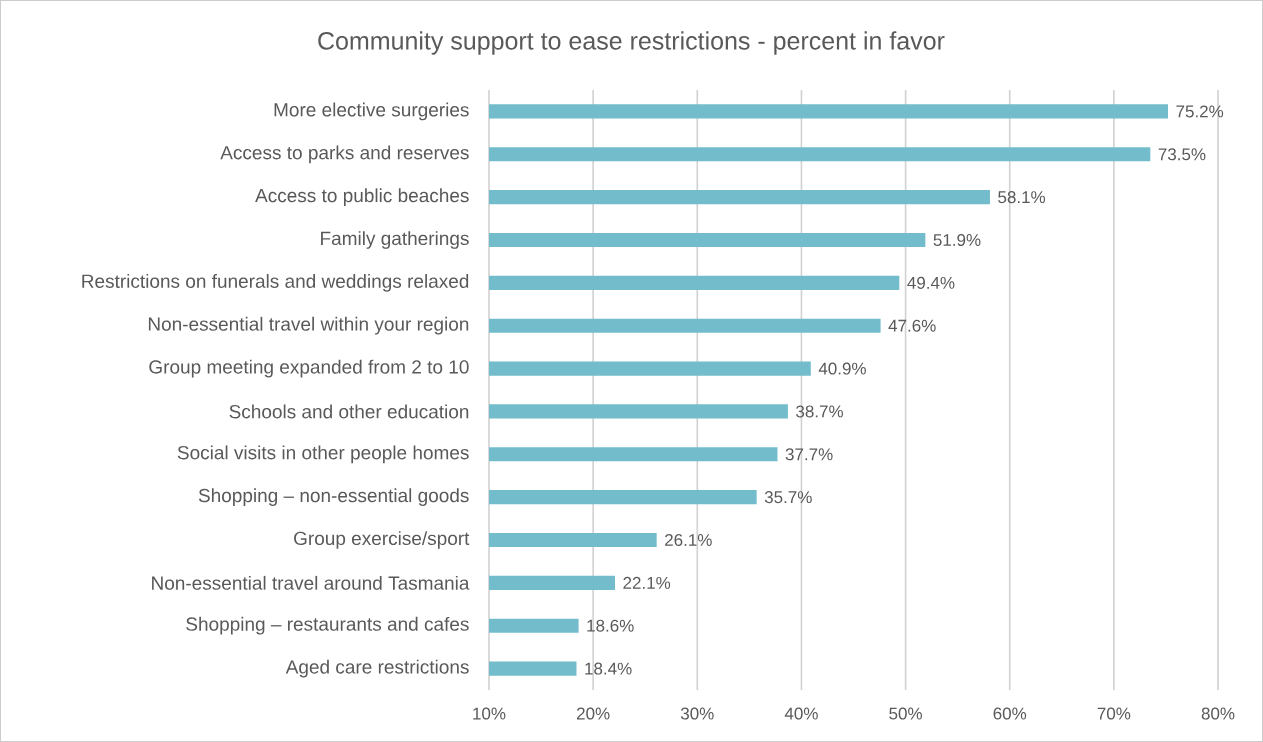 This screenshot has height=742, width=1263. Describe the element at coordinates (1022, 197) in the screenshot. I see `data-label: 58.1%` at that location.